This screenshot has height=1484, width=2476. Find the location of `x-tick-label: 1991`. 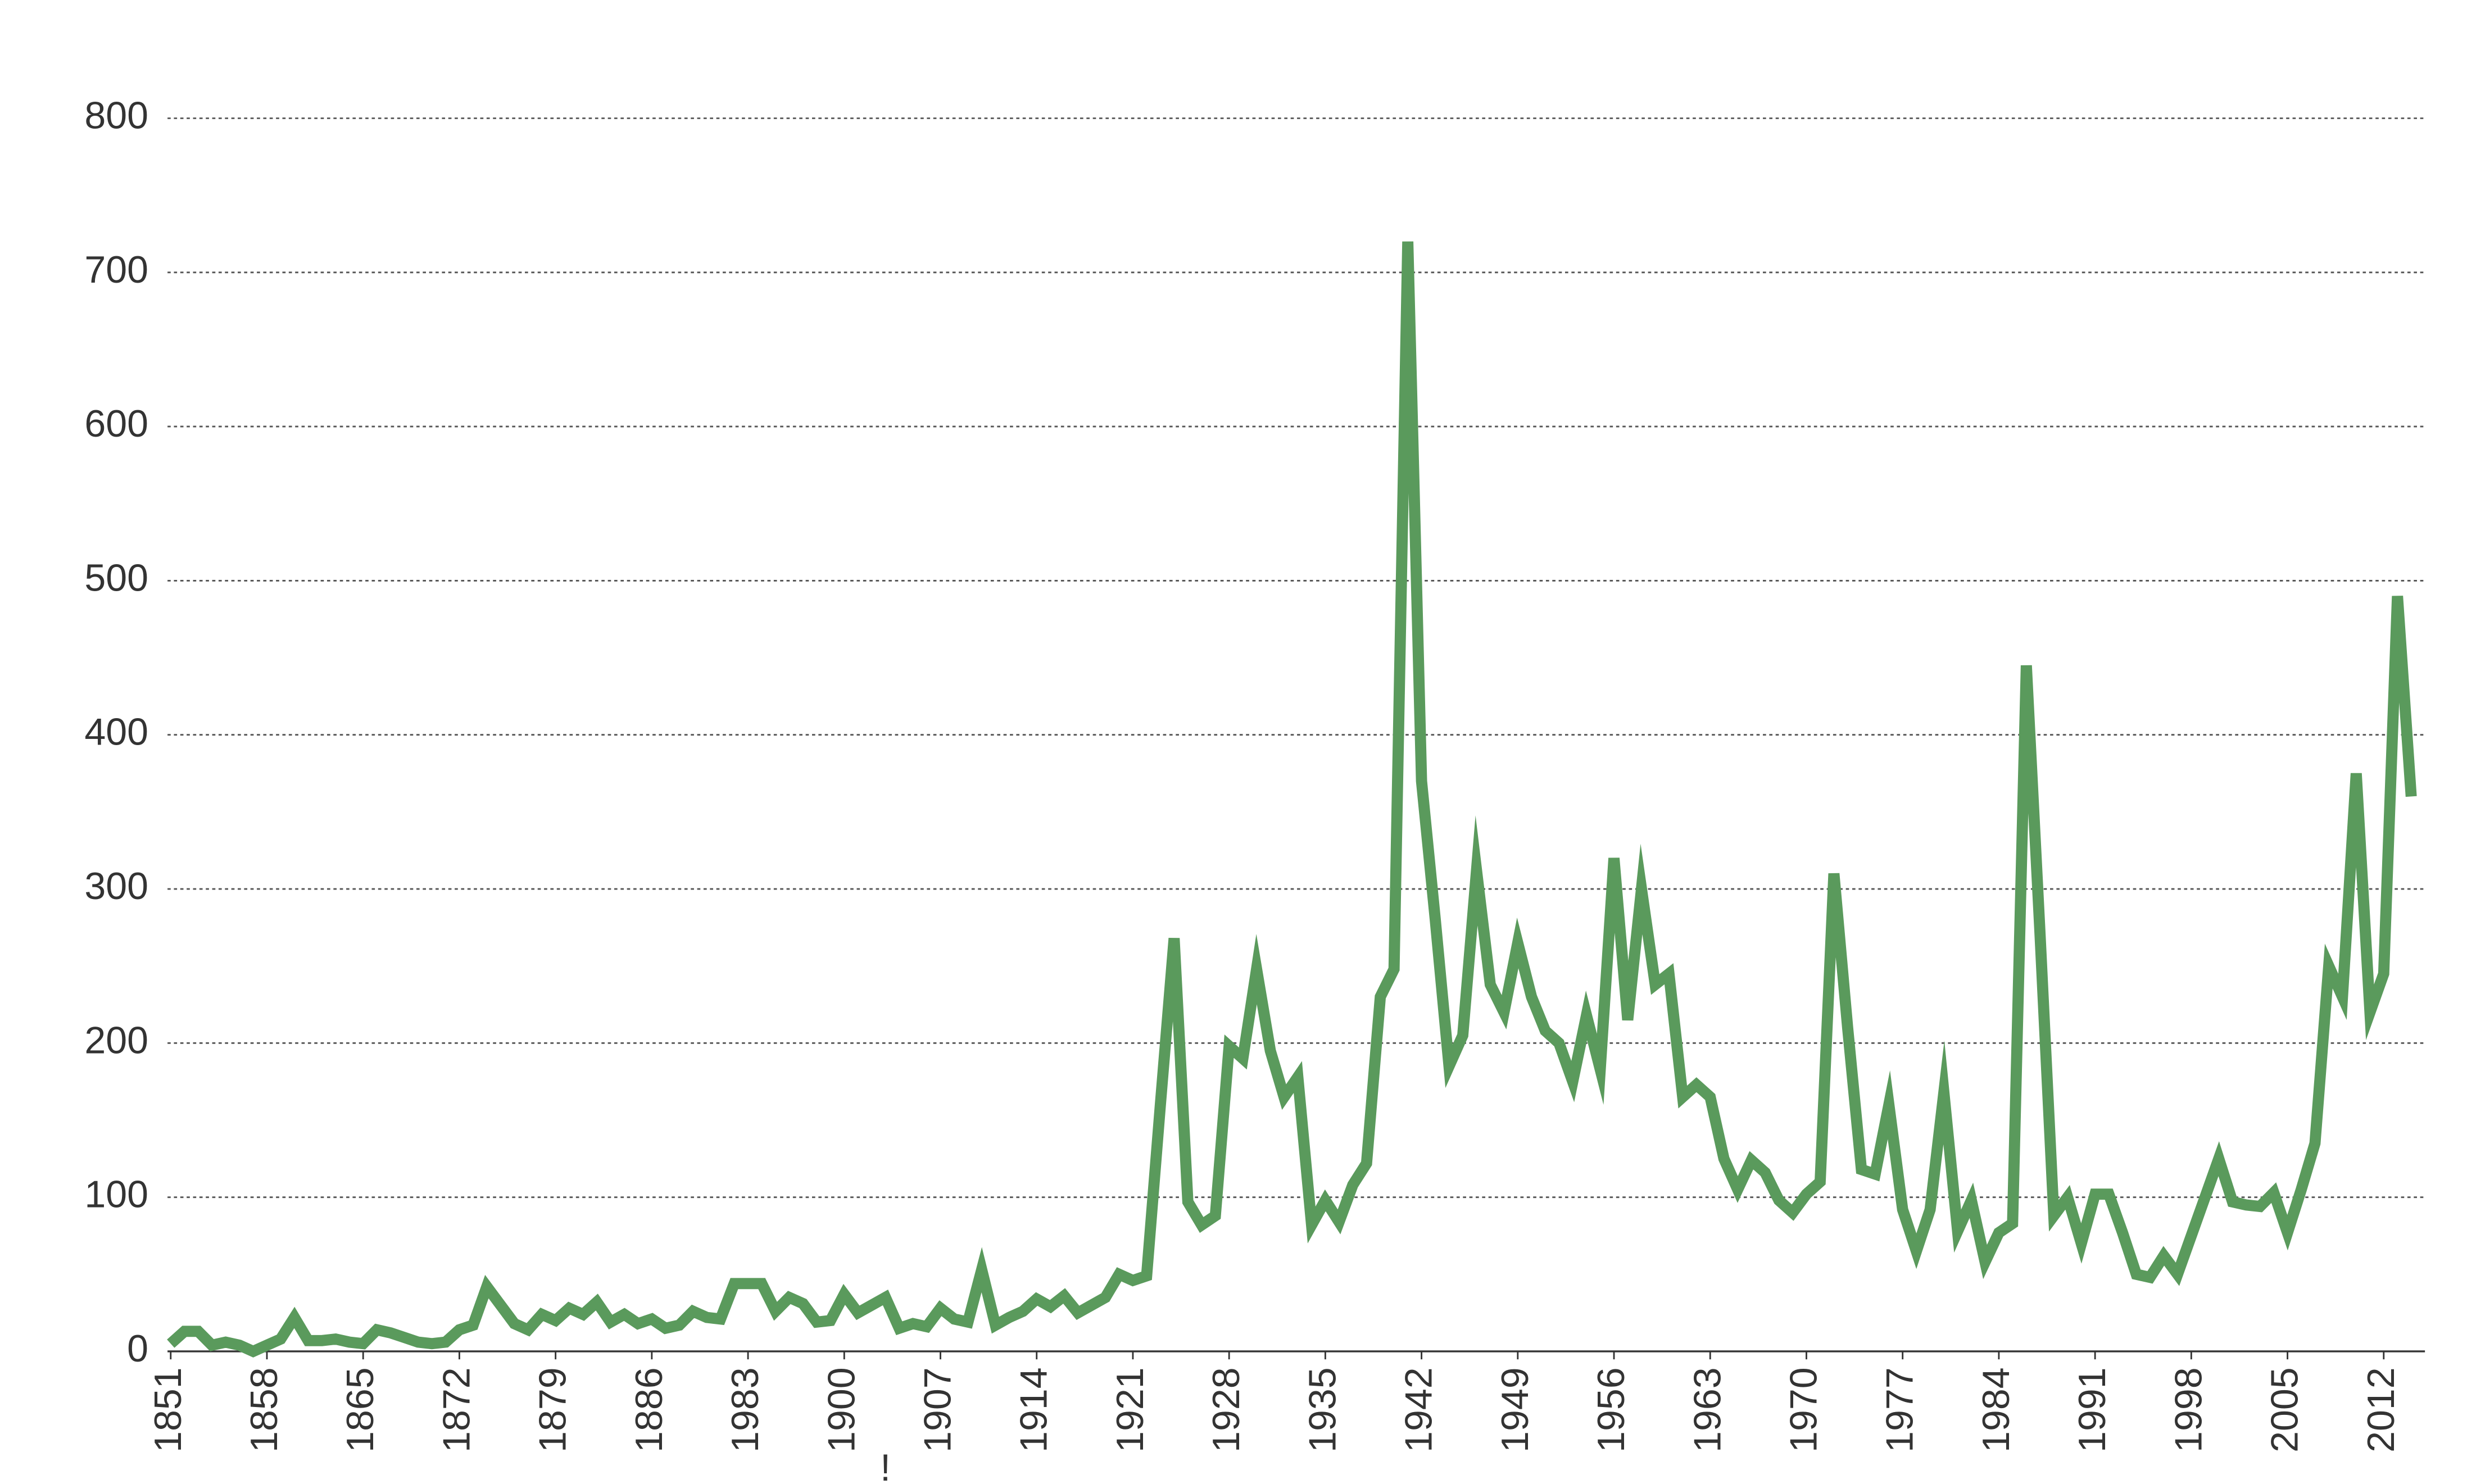

x-tick-label: 1991 is located at coordinates (2092, 1410).